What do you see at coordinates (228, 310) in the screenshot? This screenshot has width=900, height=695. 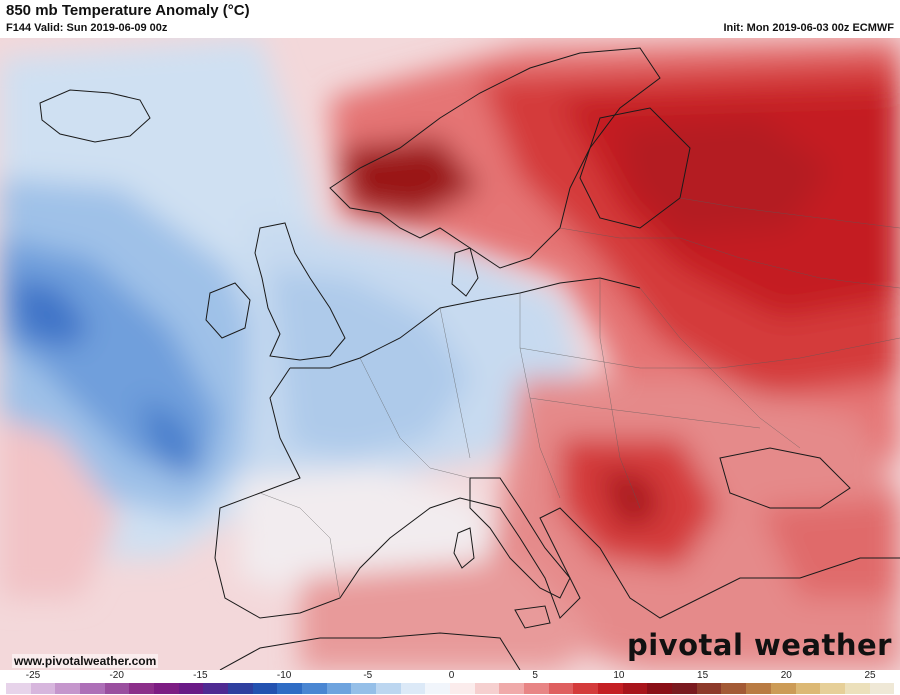 I see `ireland-outline` at bounding box center [228, 310].